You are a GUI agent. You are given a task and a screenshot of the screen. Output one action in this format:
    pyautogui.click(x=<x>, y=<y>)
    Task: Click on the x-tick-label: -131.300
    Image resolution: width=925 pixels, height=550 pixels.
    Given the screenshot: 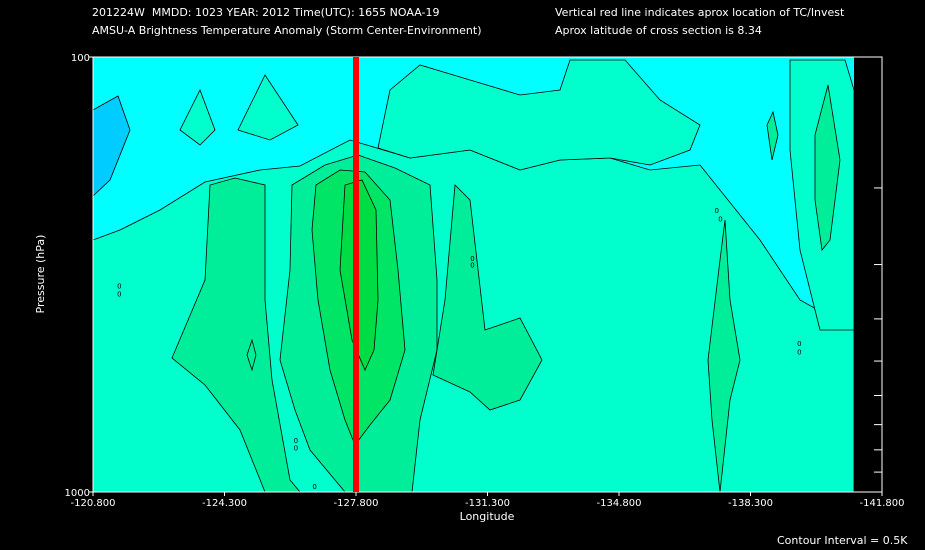 What is the action you would take?
    pyautogui.click(x=487, y=503)
    